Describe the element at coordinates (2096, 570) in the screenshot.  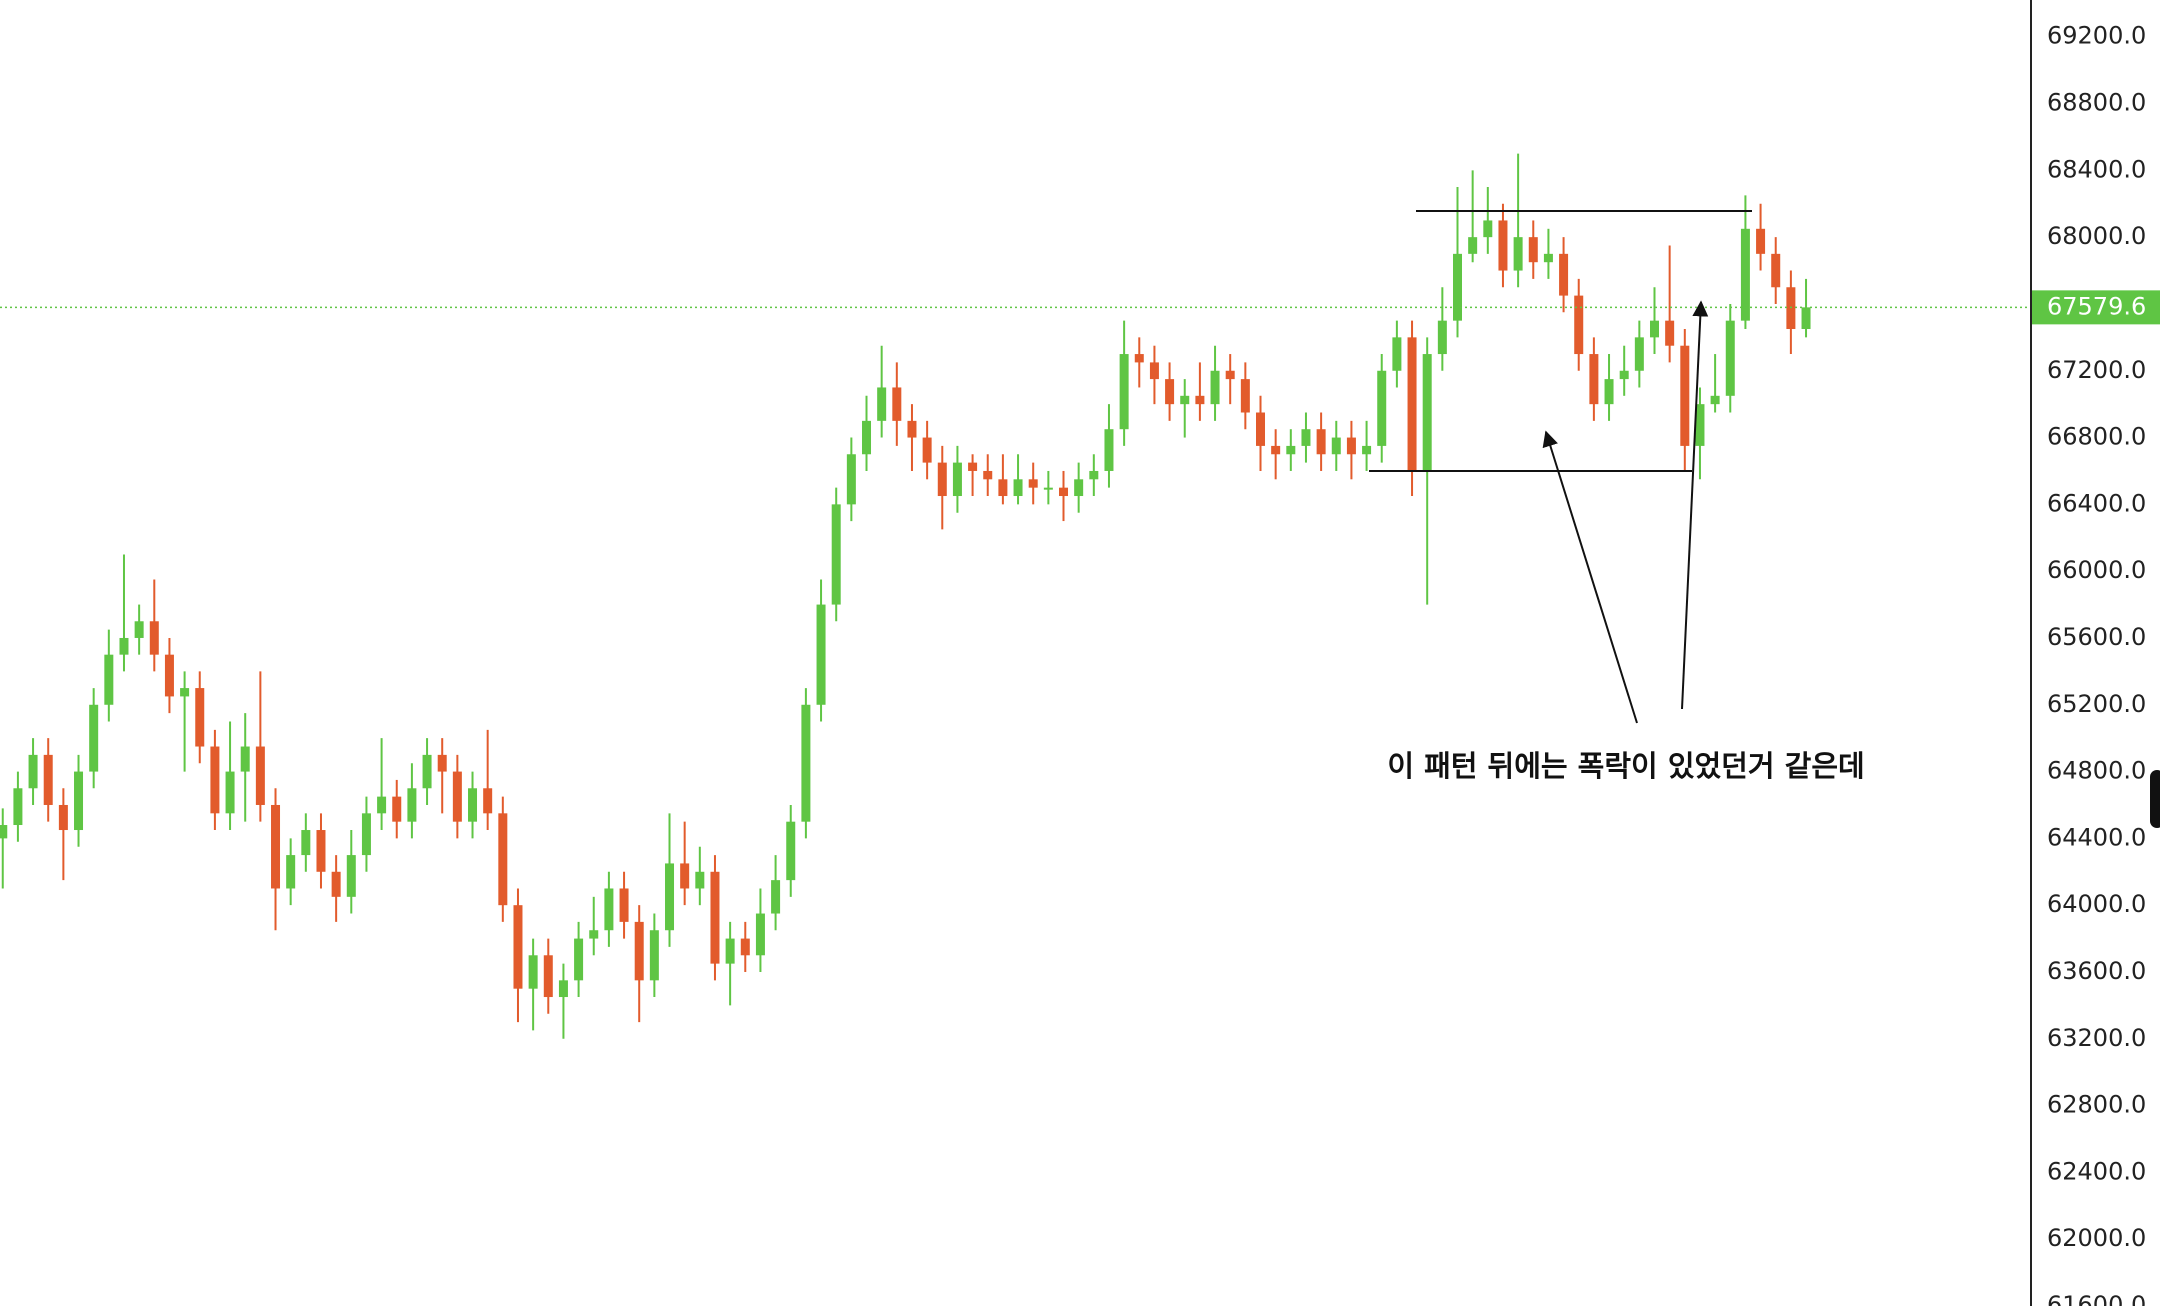
I see `y-tick-label: 66000.0` at that location.